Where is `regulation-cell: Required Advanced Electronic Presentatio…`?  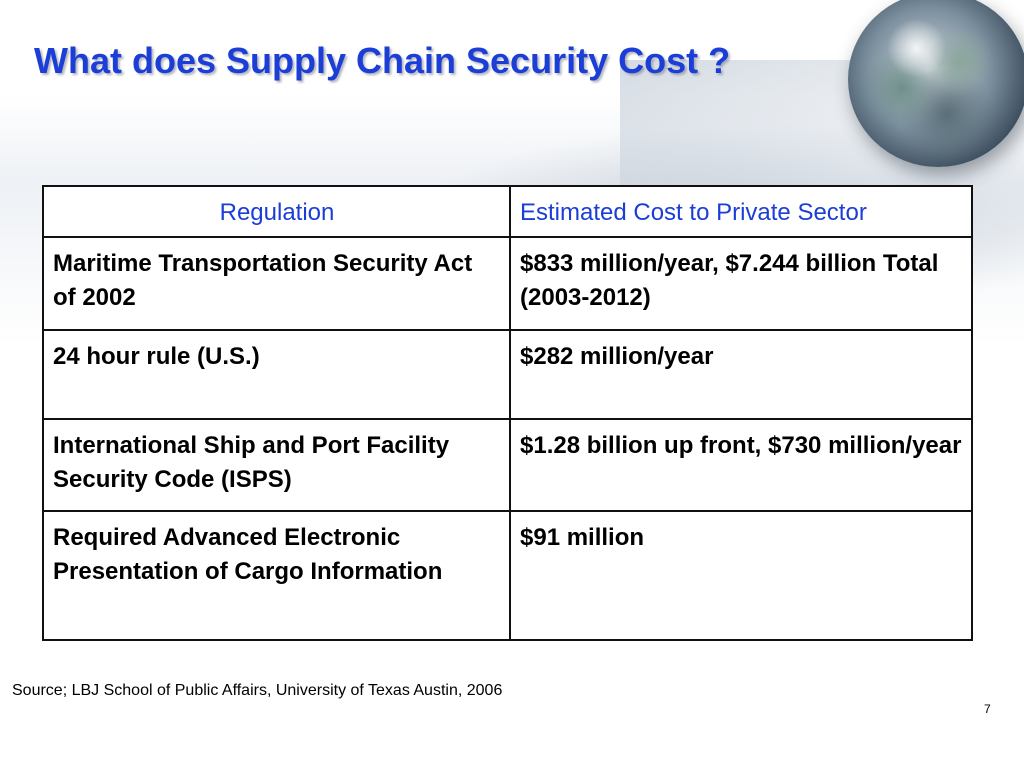 regulation-cell: Required Advanced Electronic Presentatio… is located at coordinates (276, 575).